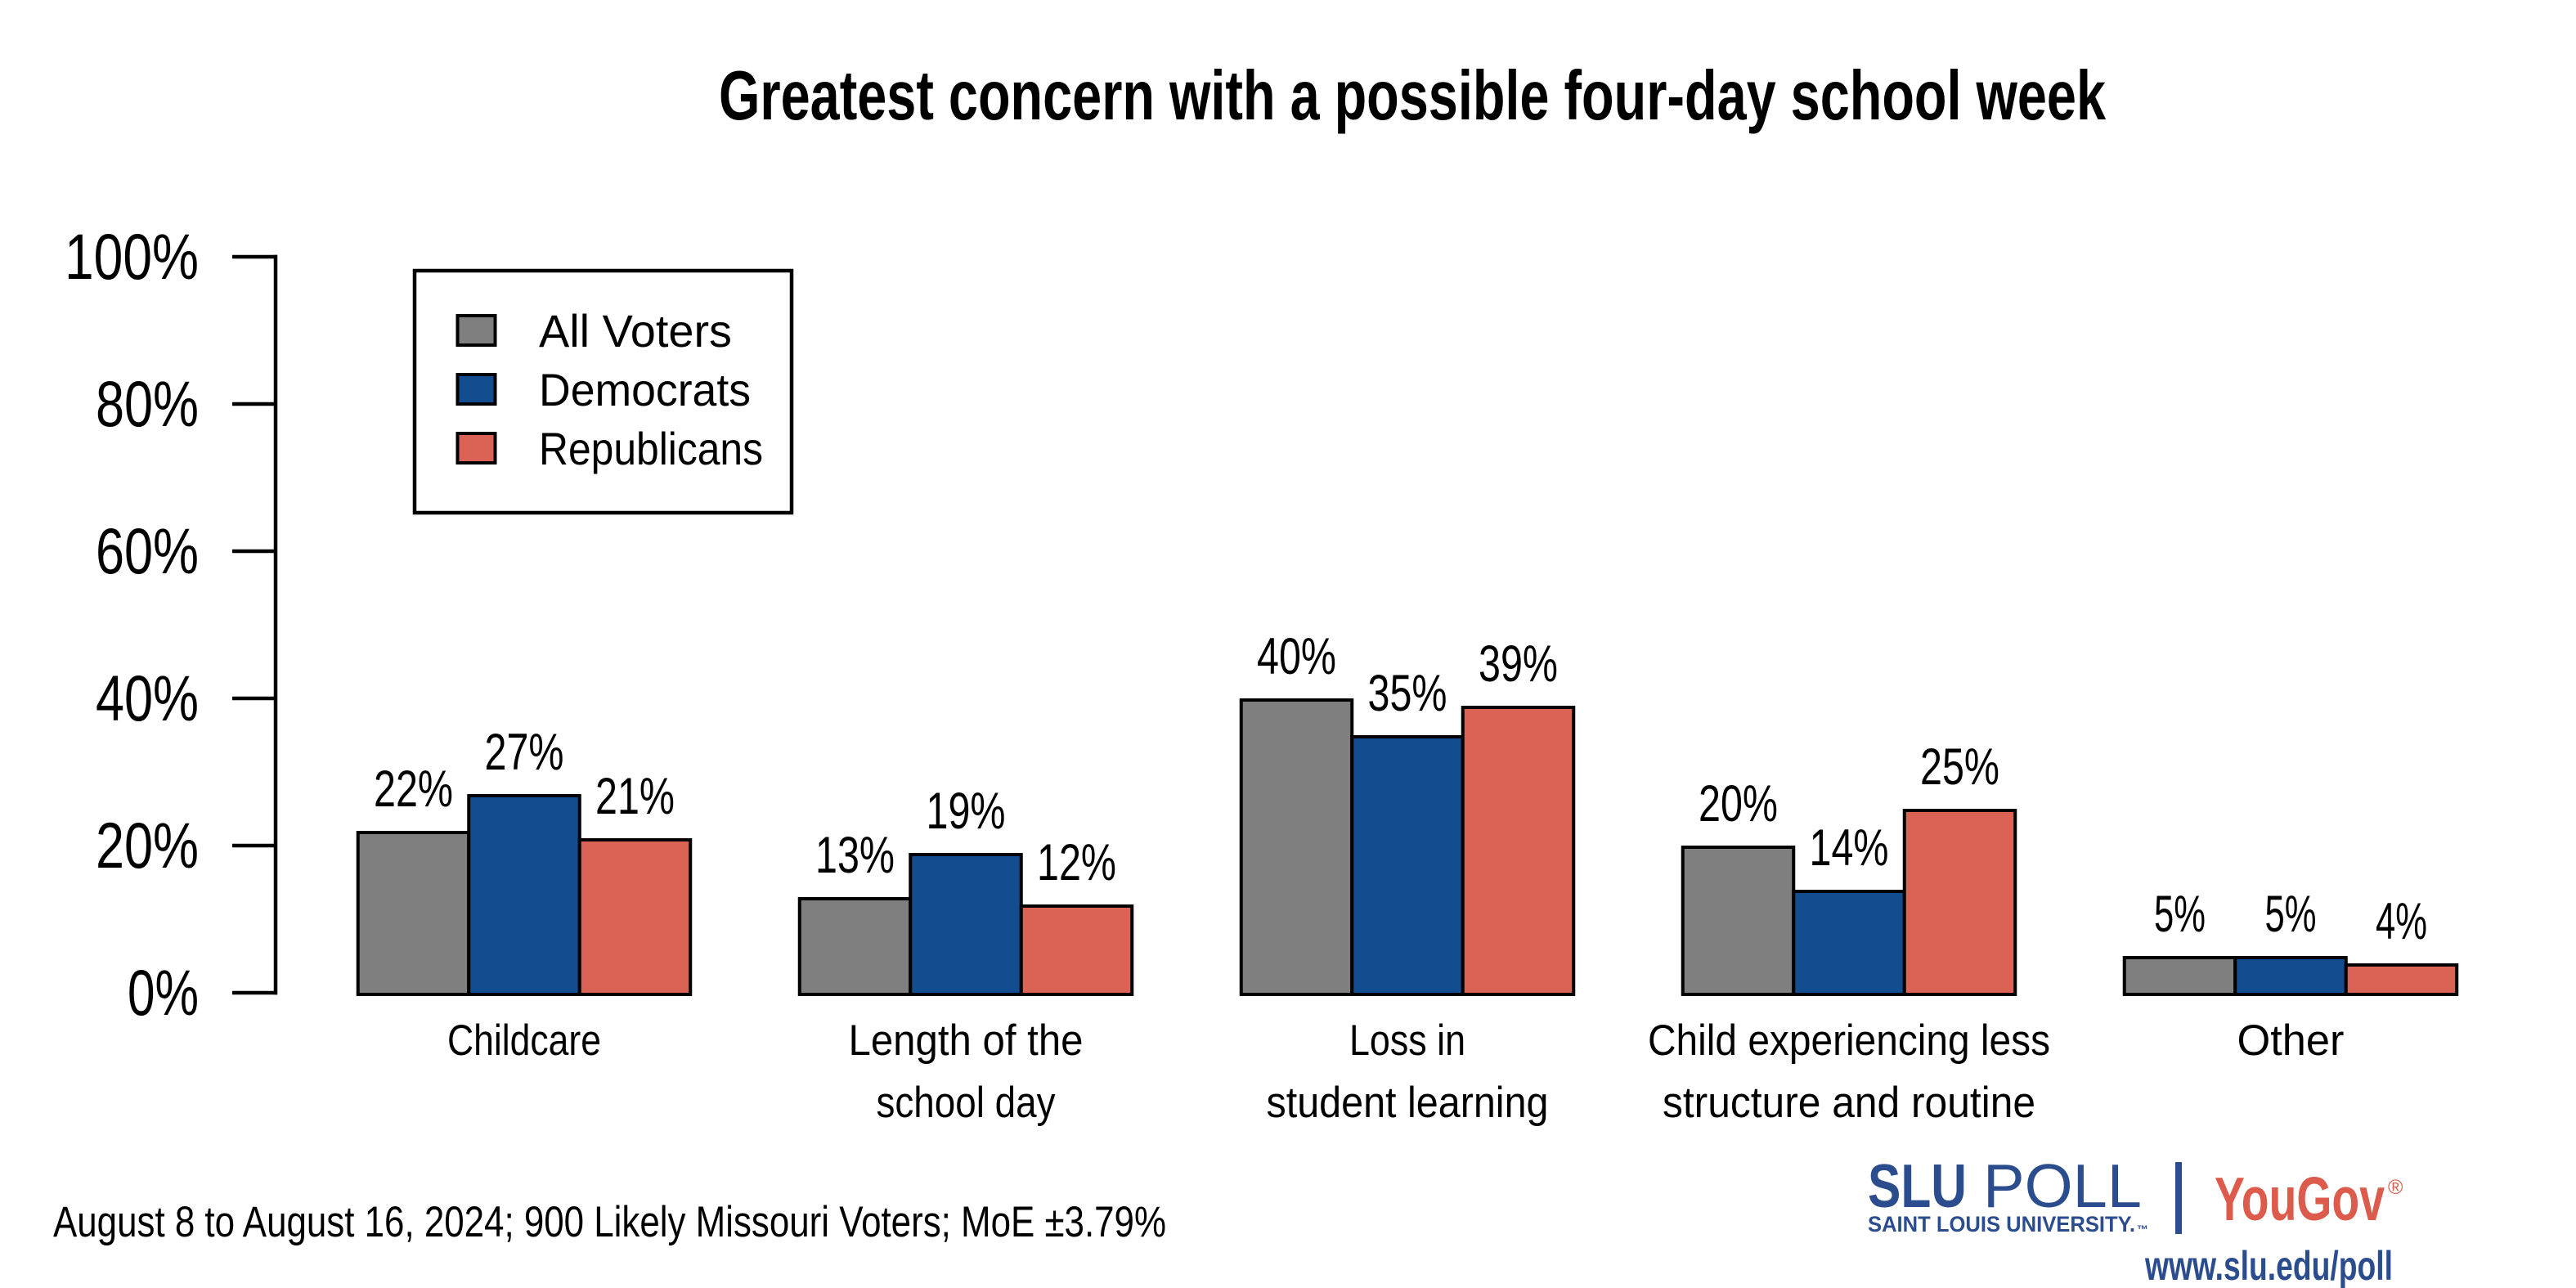 Image resolution: width=2576 pixels, height=1288 pixels. I want to click on svg-text: 13%, so click(855, 855).